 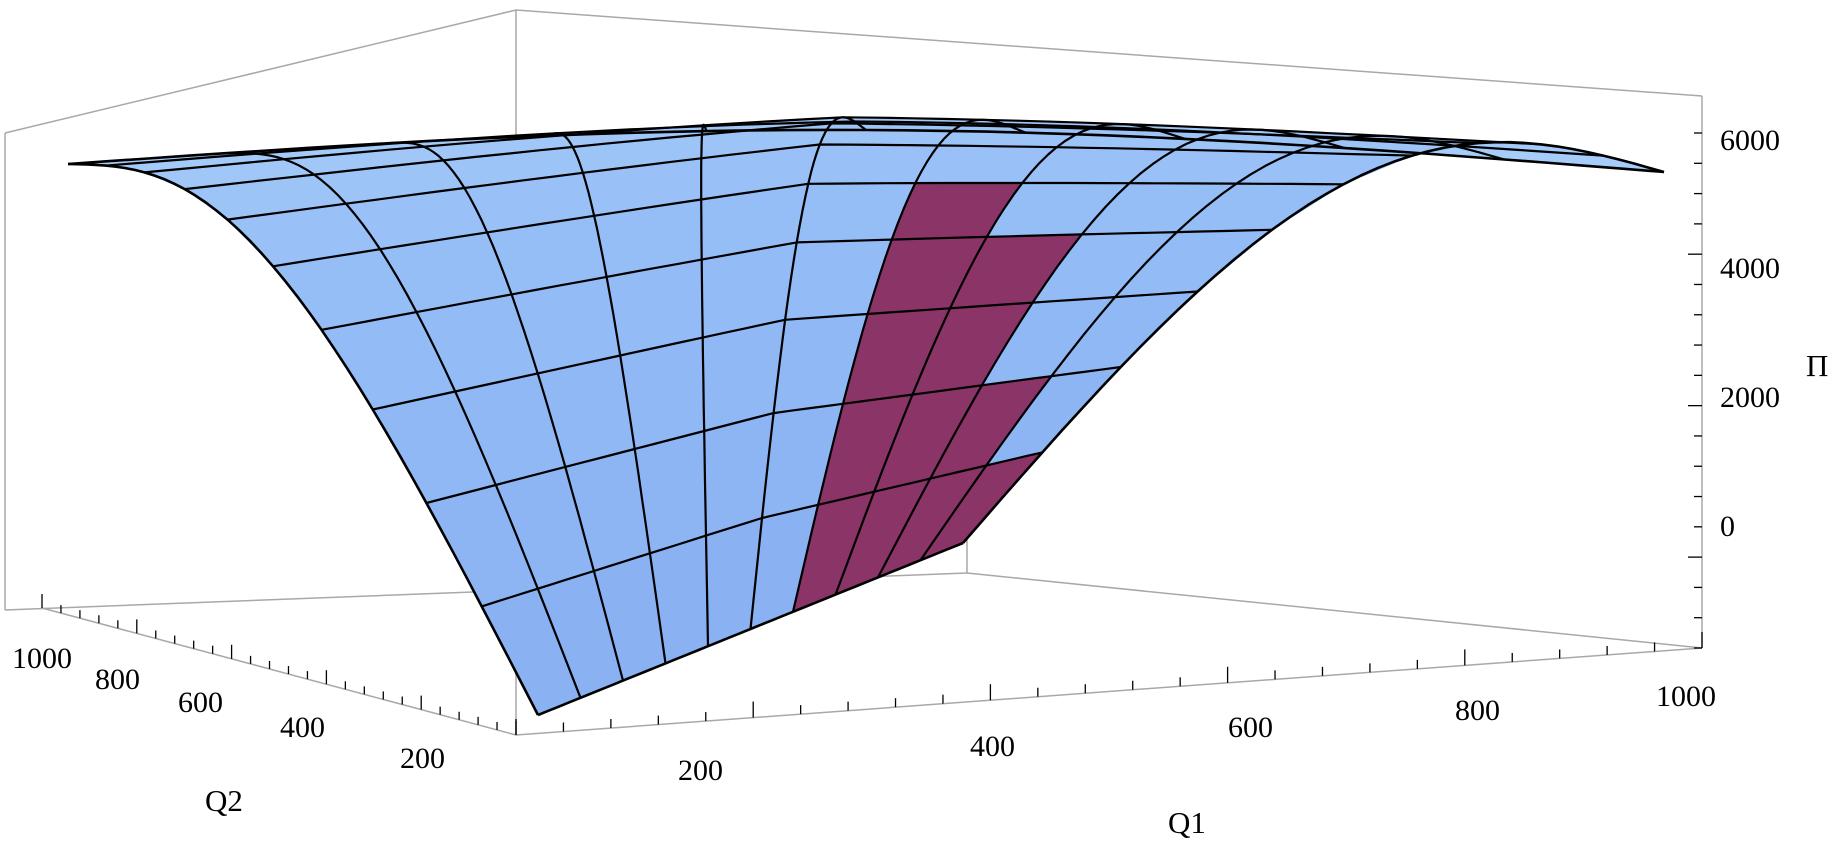 What do you see at coordinates (992, 746) in the screenshot?
I see `q1-tick-label: 400` at bounding box center [992, 746].